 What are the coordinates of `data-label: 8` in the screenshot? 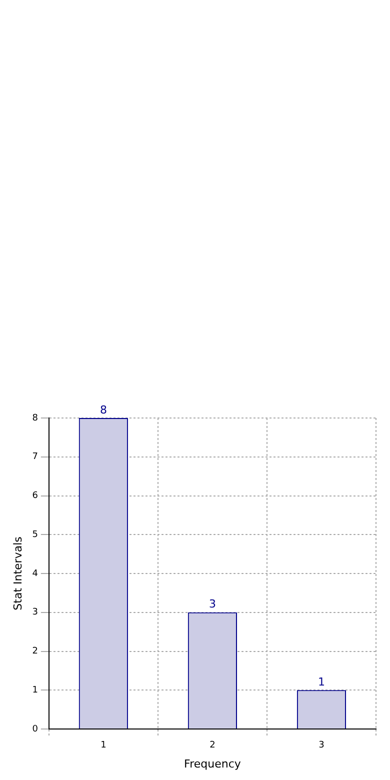 It's located at (103, 409).